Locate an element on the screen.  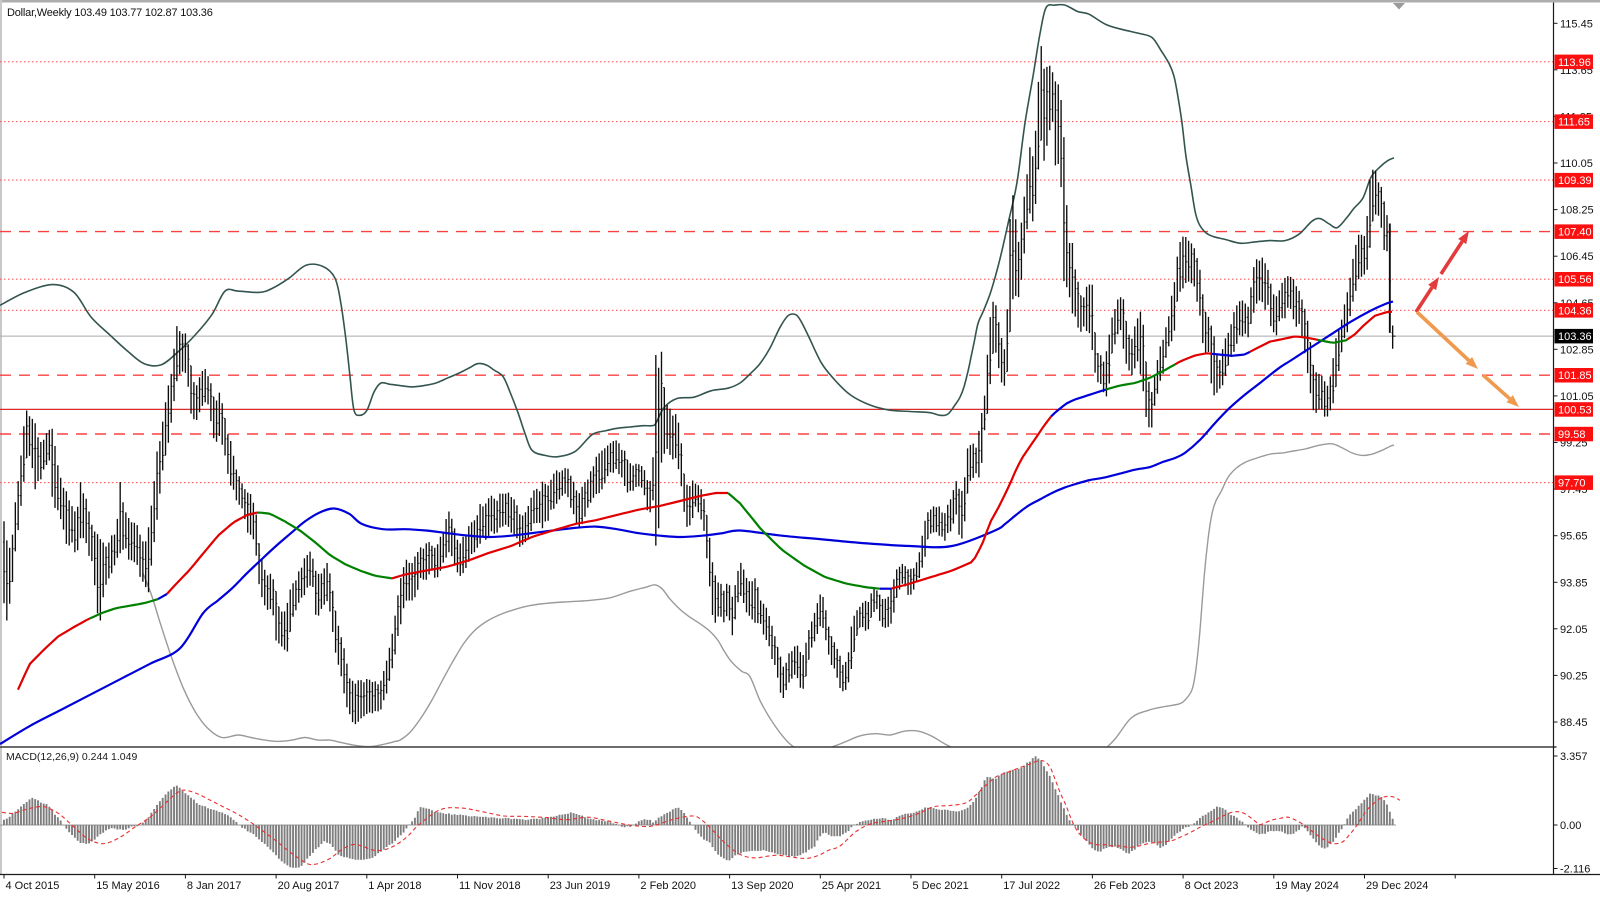
svg-text: 104.36 is located at coordinates (1575, 311).